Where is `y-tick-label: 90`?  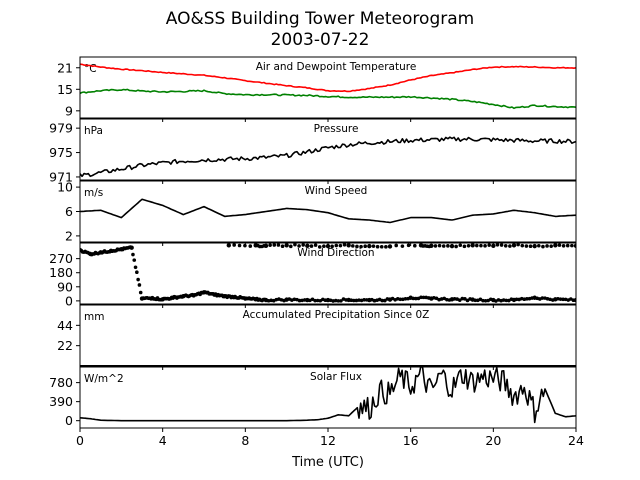
y-tick-label: 90 is located at coordinates (65, 286).